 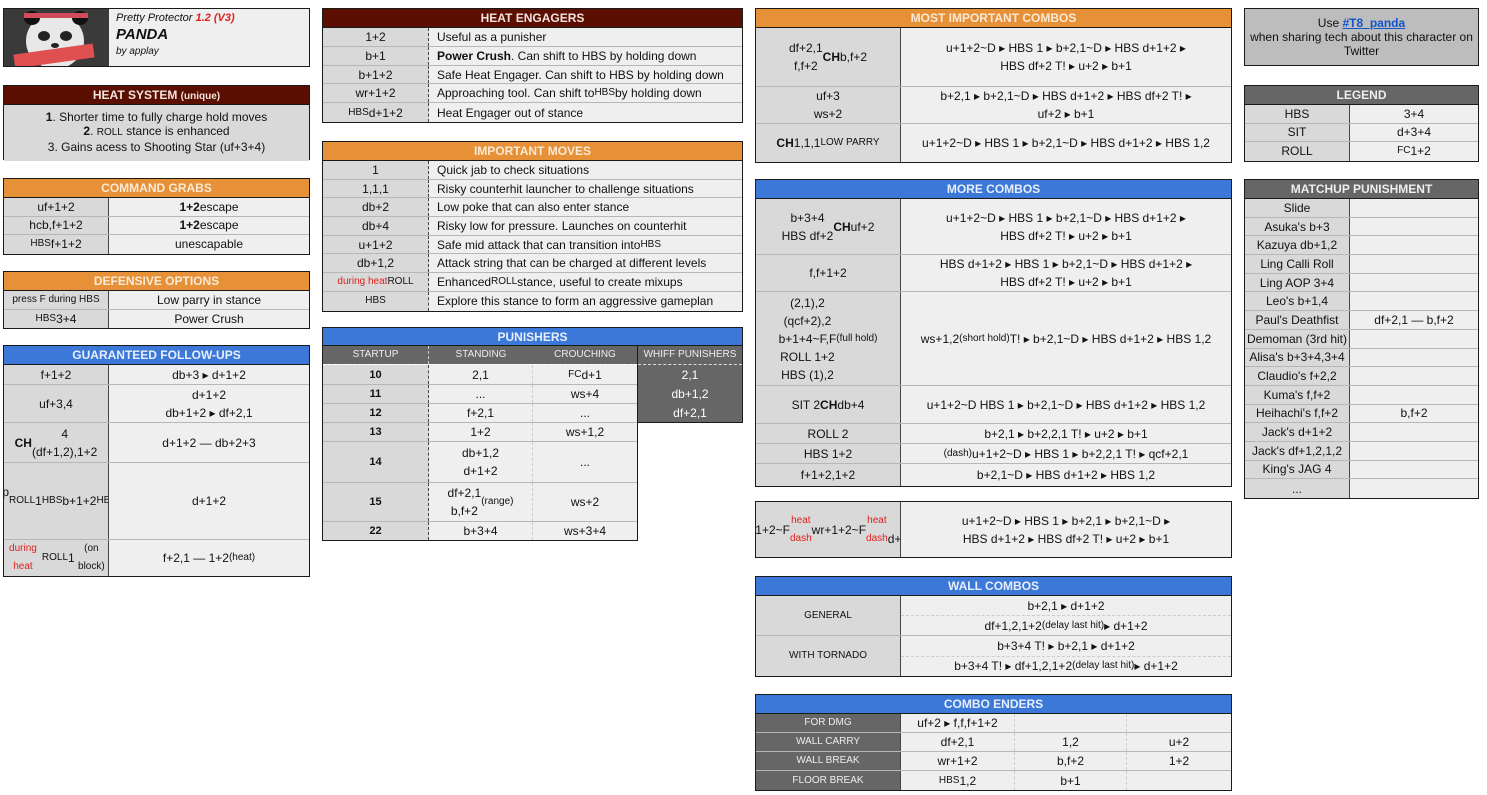 What do you see at coordinates (1361, 114) in the screenshot?
I see `legend-panel-row: HBS 3+4` at bounding box center [1361, 114].